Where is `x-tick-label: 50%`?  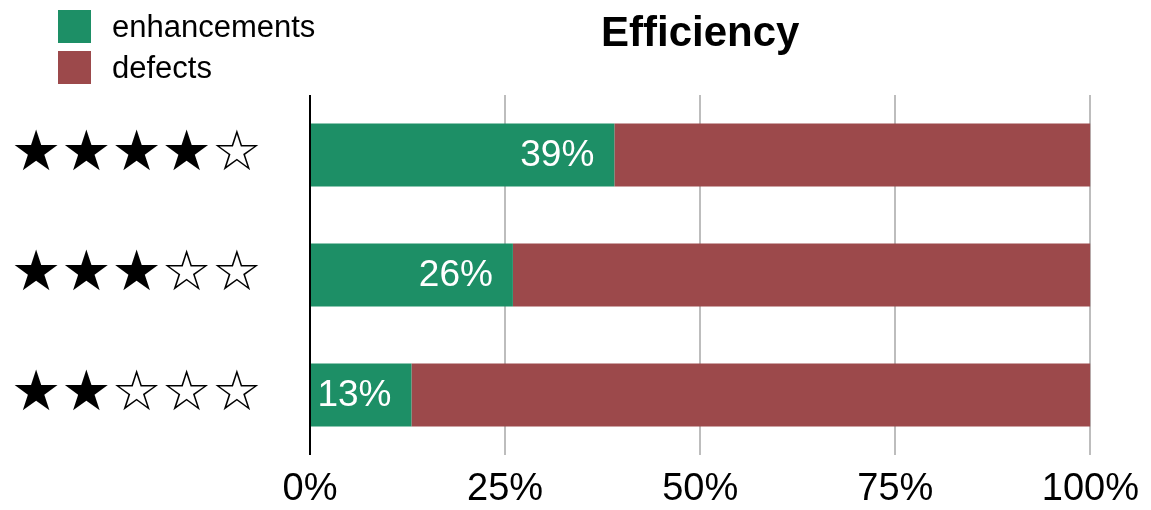 x-tick-label: 50% is located at coordinates (700, 487).